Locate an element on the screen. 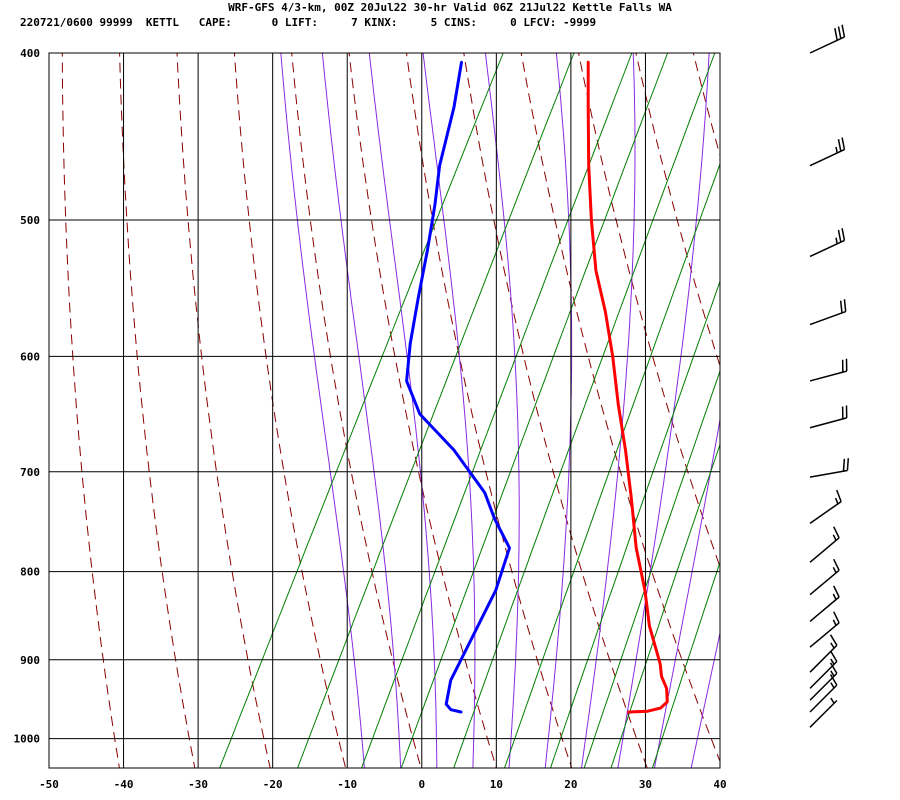 Image resolution: width=900 pixels, height=800 pixels. x-tick-label: 20 is located at coordinates (570, 784).